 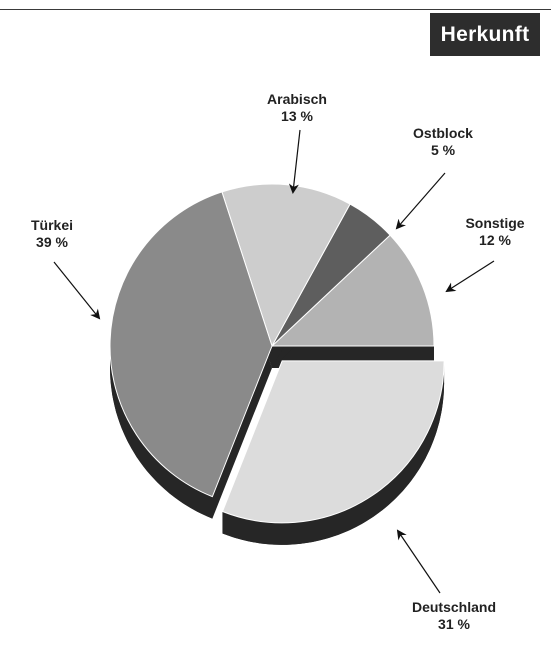 I want to click on arrow-tuerkei, so click(x=77, y=290).